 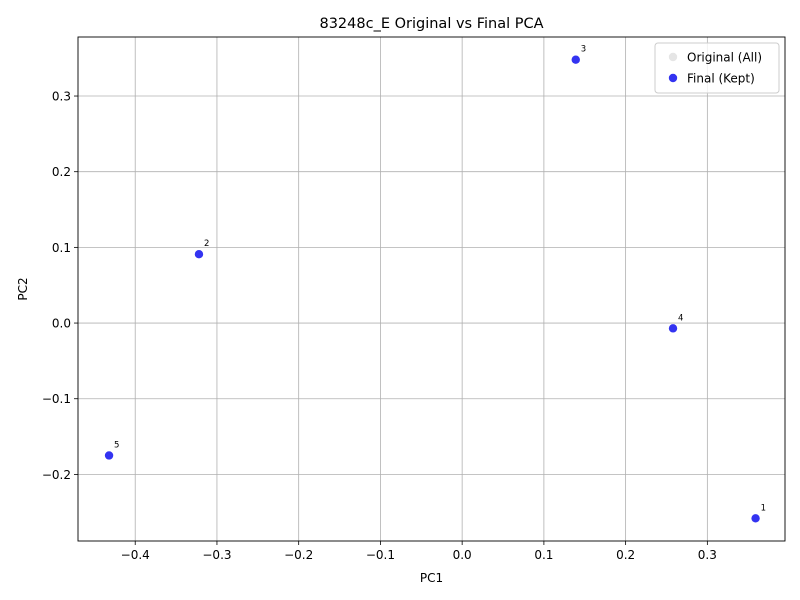 I want to click on chart-title: 83248c_E Original vs Final PCA, so click(x=431, y=24).